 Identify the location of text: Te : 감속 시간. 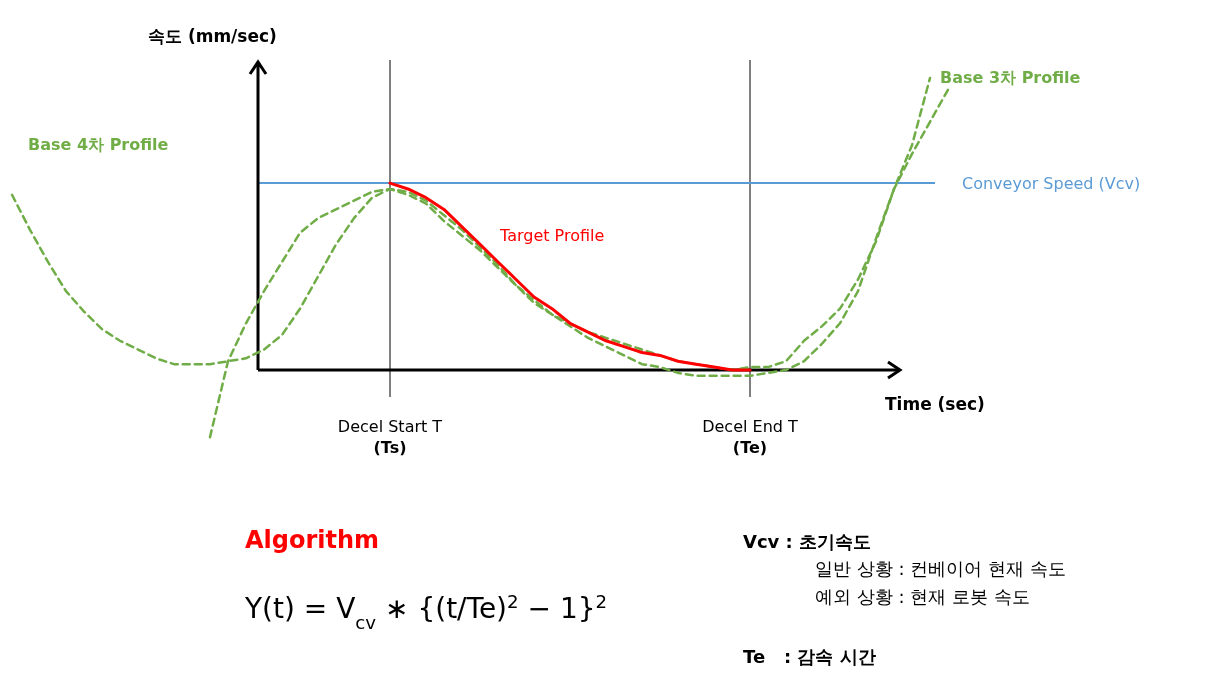
(809, 656).